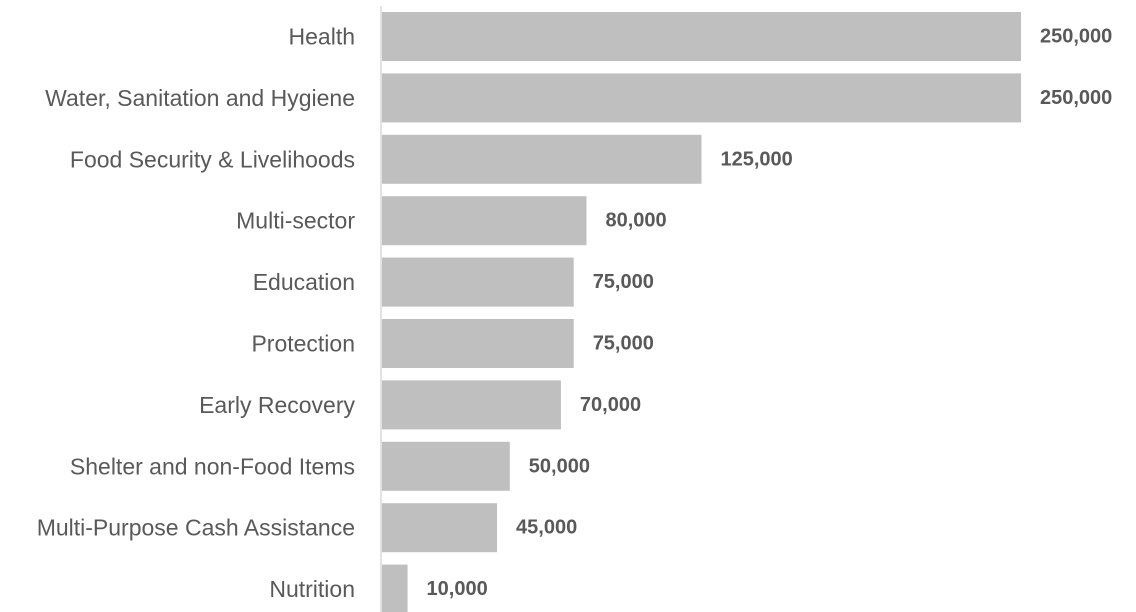 The width and height of the screenshot is (1136, 612). What do you see at coordinates (303, 344) in the screenshot?
I see `category-label: Protection` at bounding box center [303, 344].